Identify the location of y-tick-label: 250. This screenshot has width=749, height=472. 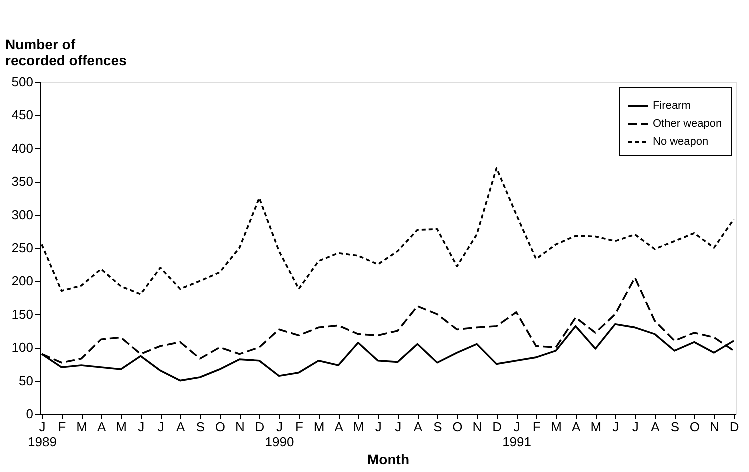
(23, 248).